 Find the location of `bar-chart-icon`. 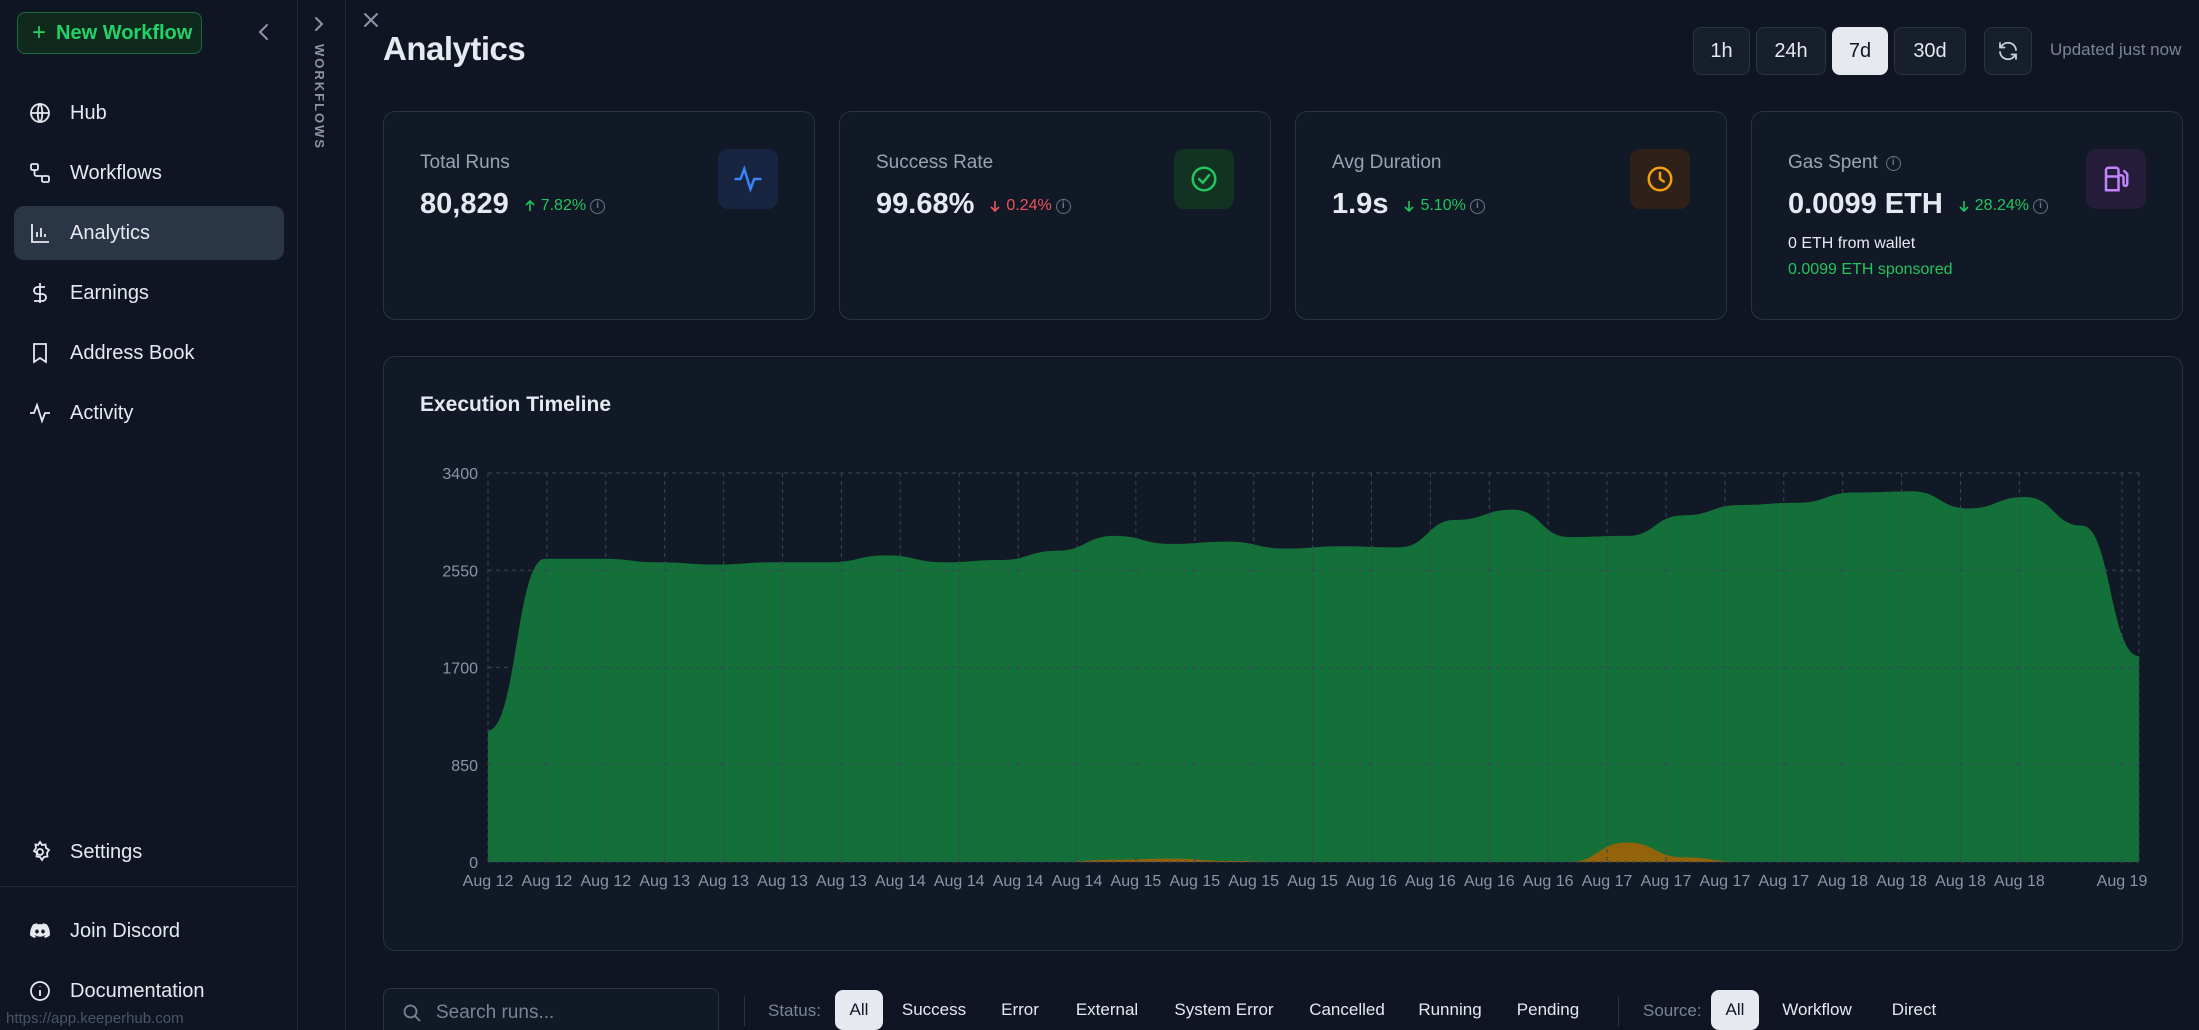

bar-chart-icon is located at coordinates (40, 233).